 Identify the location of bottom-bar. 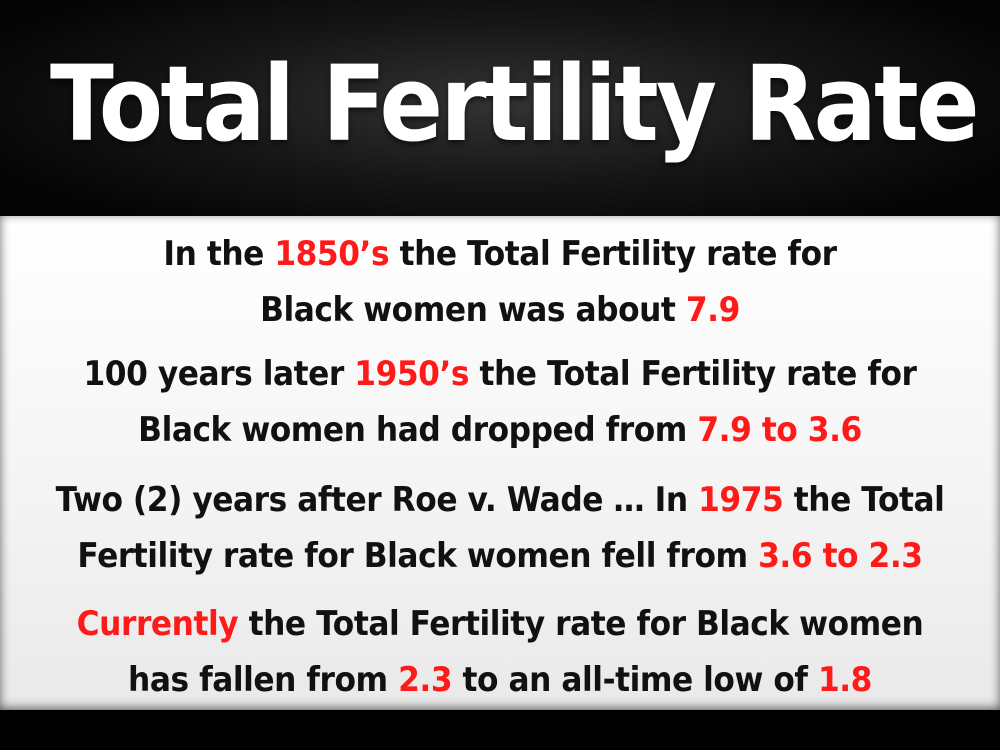
(500, 730).